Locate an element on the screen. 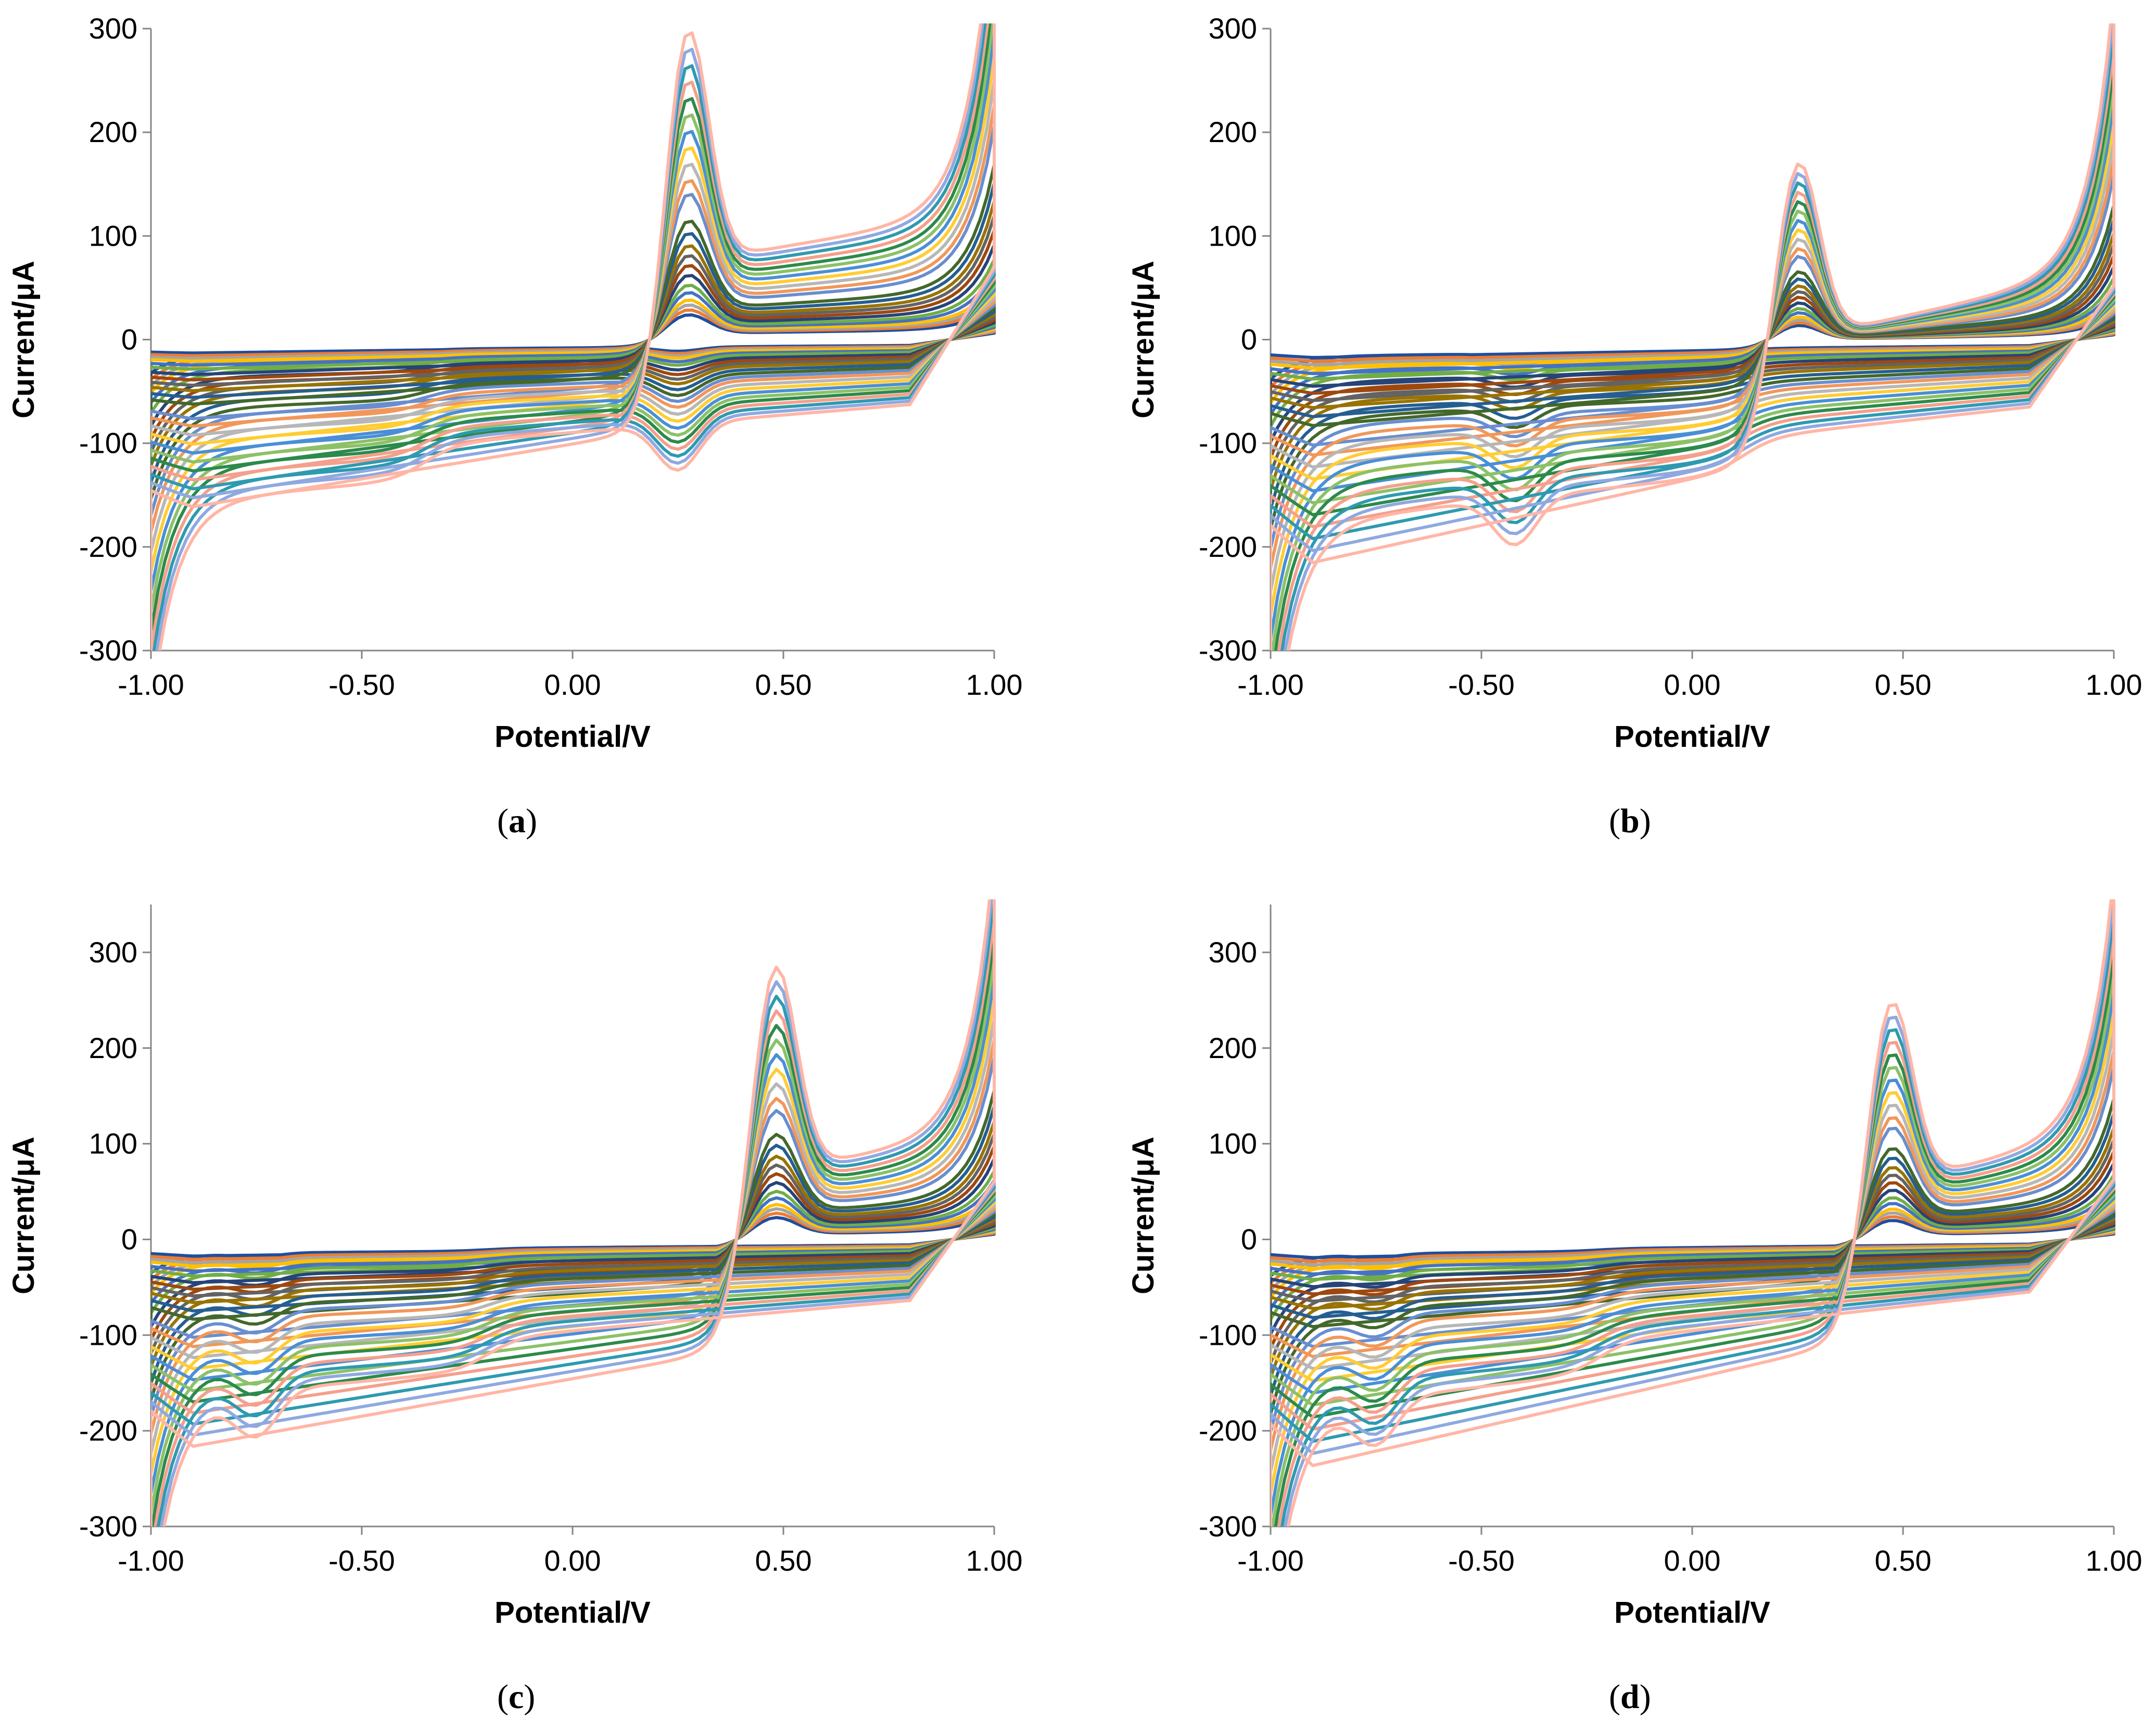  panel-label-a: (a) is located at coordinates (517, 821).